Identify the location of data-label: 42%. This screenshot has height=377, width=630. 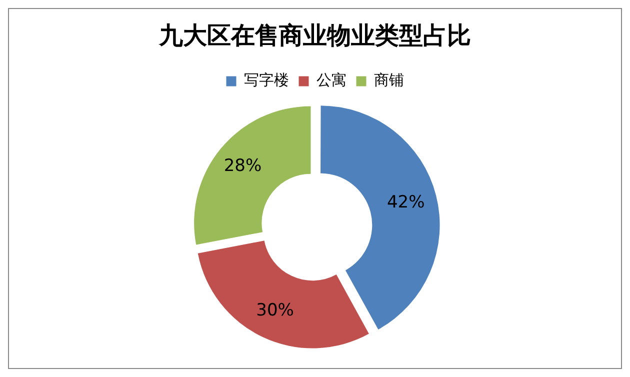
(405, 202).